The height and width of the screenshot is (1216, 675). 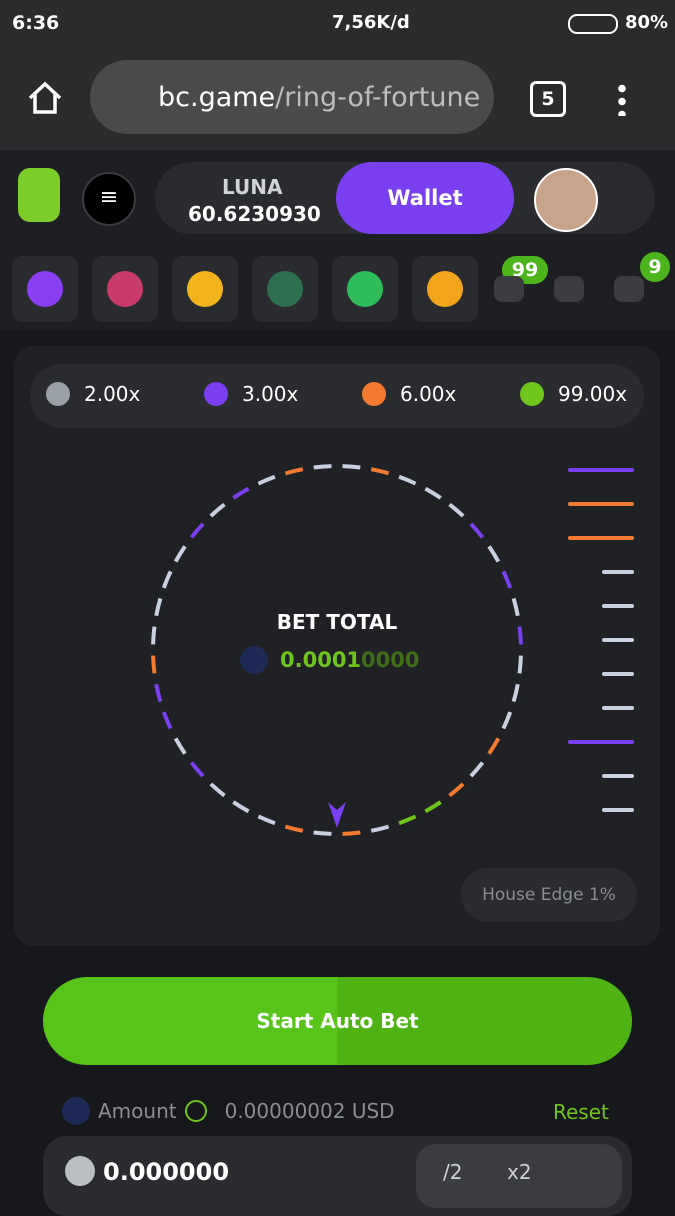 I want to click on amount-value: 0.000000, so click(x=166, y=1172).